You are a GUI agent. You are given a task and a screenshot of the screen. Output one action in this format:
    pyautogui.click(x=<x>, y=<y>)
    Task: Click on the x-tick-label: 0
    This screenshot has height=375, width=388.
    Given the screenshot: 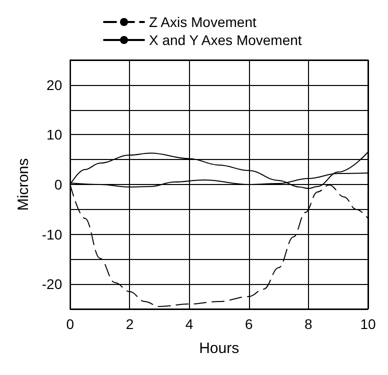 What is the action you would take?
    pyautogui.click(x=70, y=324)
    